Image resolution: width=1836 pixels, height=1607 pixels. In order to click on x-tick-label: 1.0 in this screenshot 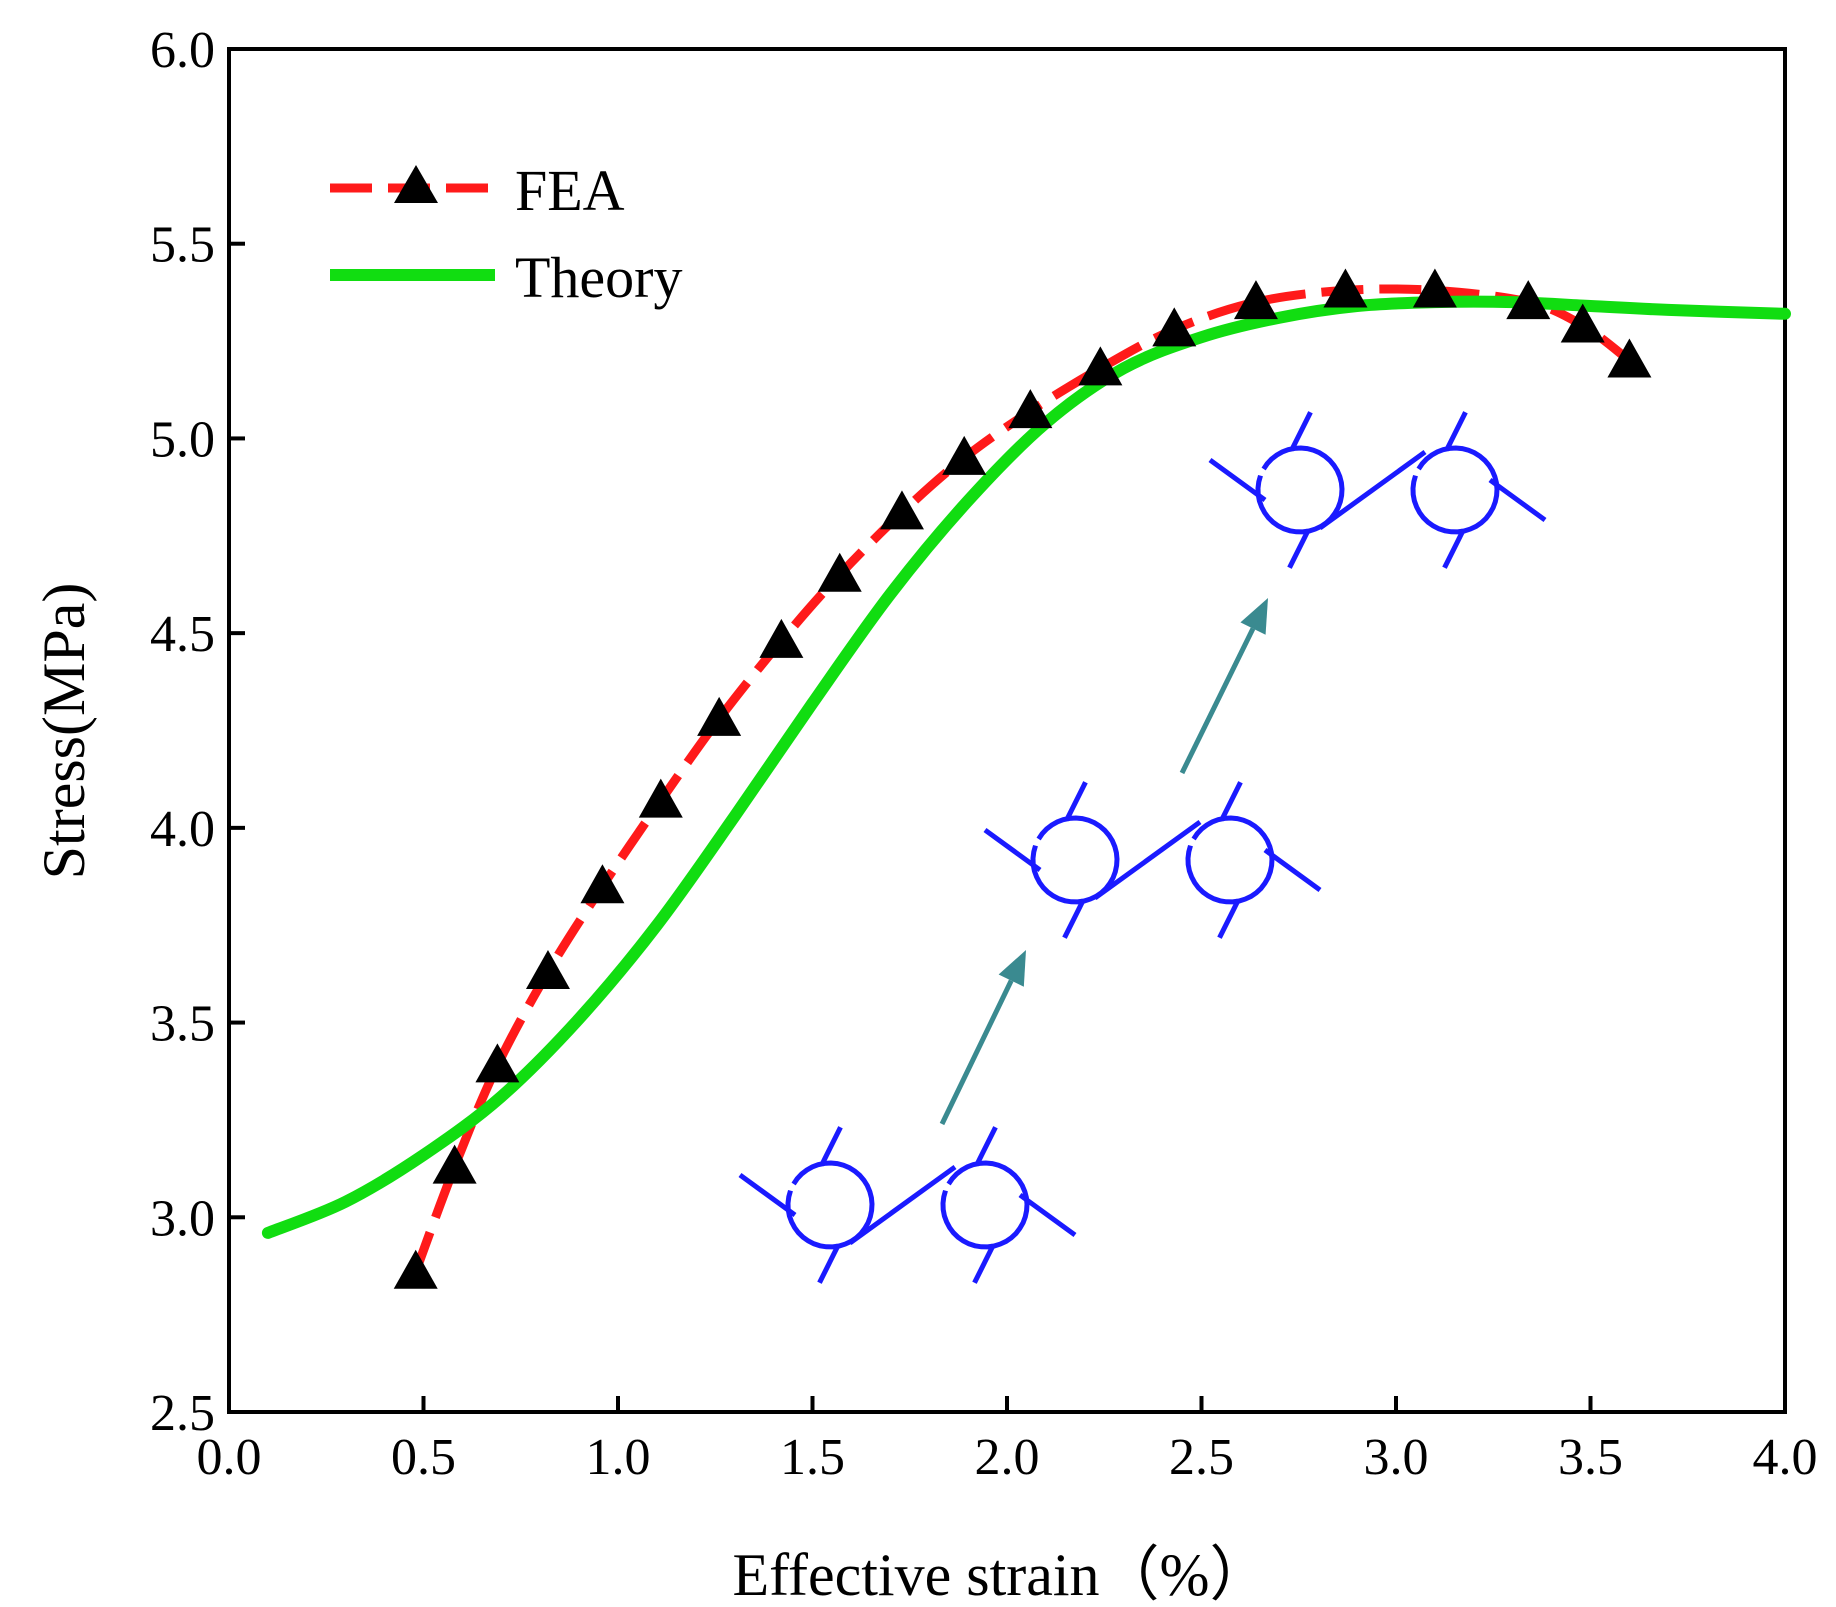, I will do `click(618, 1457)`.